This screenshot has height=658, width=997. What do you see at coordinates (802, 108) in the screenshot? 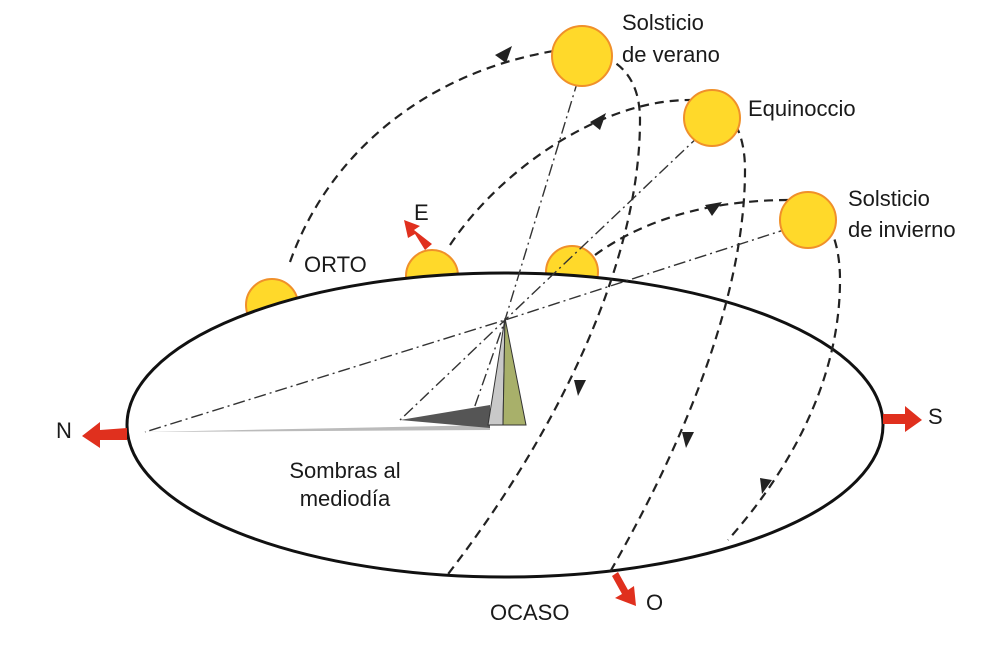
I see `equinox-label: Equinoccio` at bounding box center [802, 108].